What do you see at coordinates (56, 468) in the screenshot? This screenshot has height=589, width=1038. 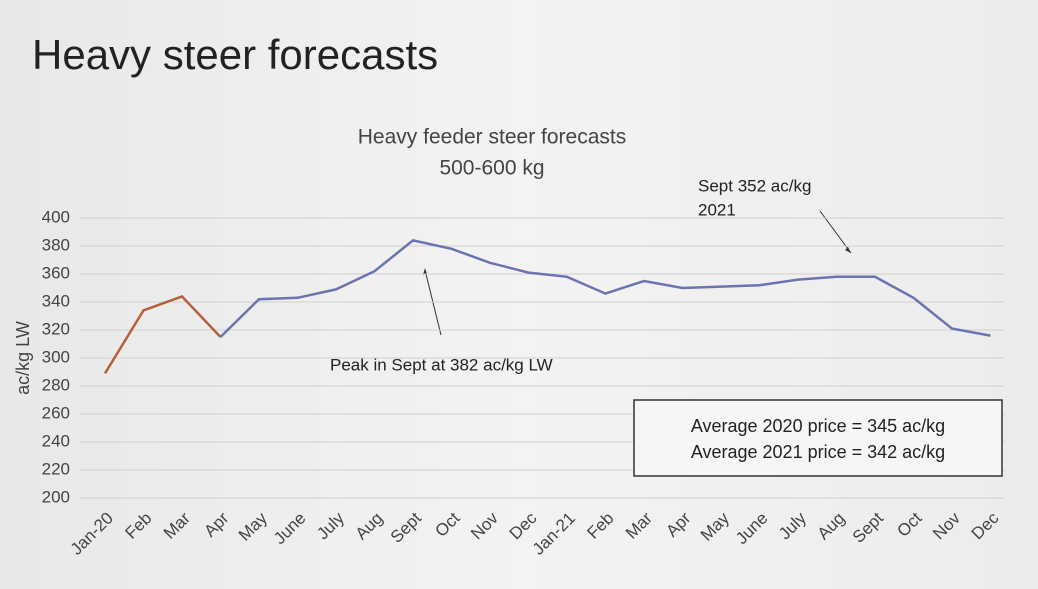 I see `y-tick-label: 220` at bounding box center [56, 468].